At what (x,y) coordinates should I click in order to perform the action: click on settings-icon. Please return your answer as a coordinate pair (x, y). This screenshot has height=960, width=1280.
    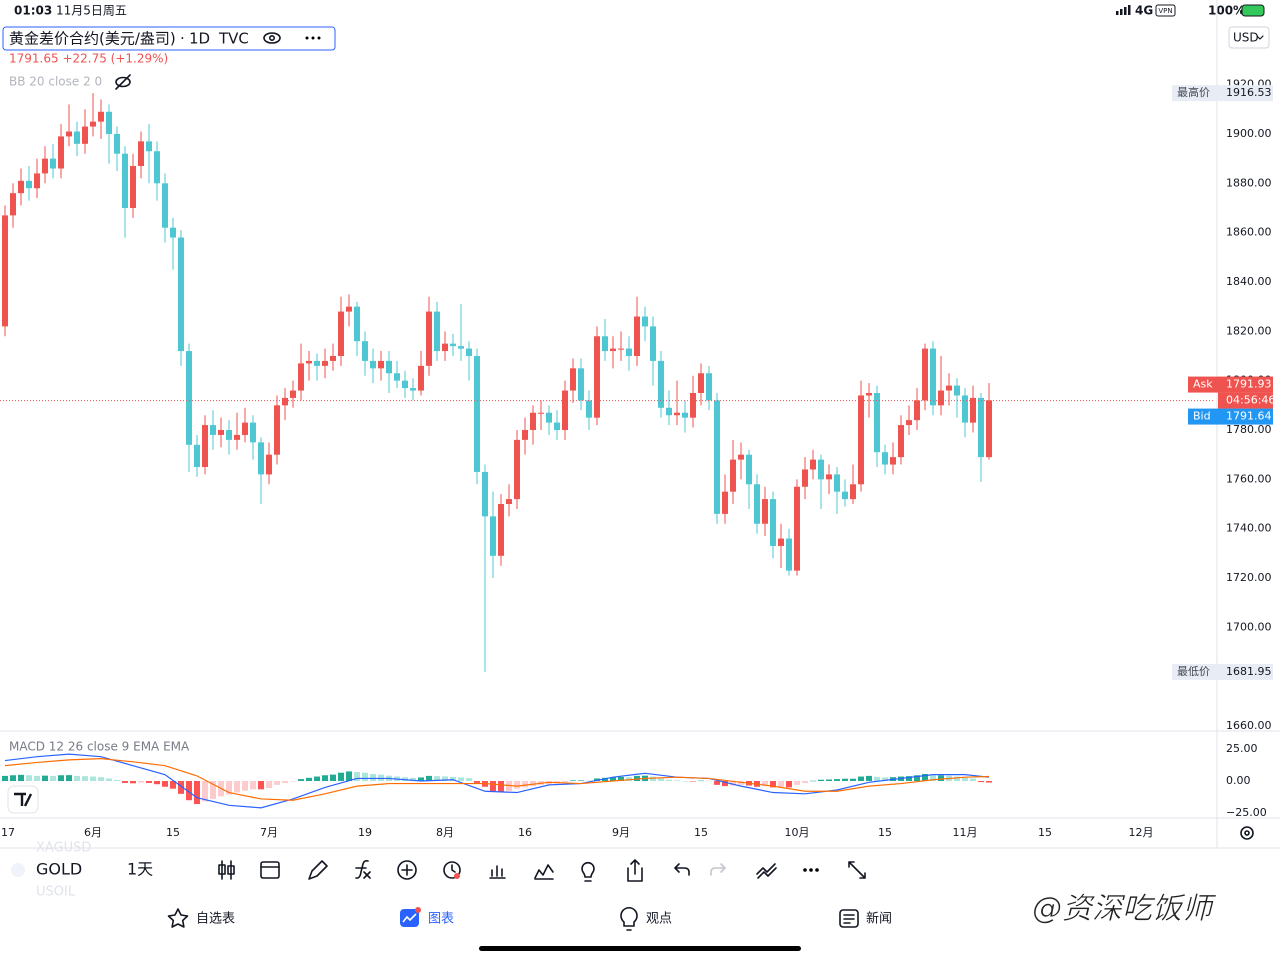
    Looking at the image, I should click on (1247, 833).